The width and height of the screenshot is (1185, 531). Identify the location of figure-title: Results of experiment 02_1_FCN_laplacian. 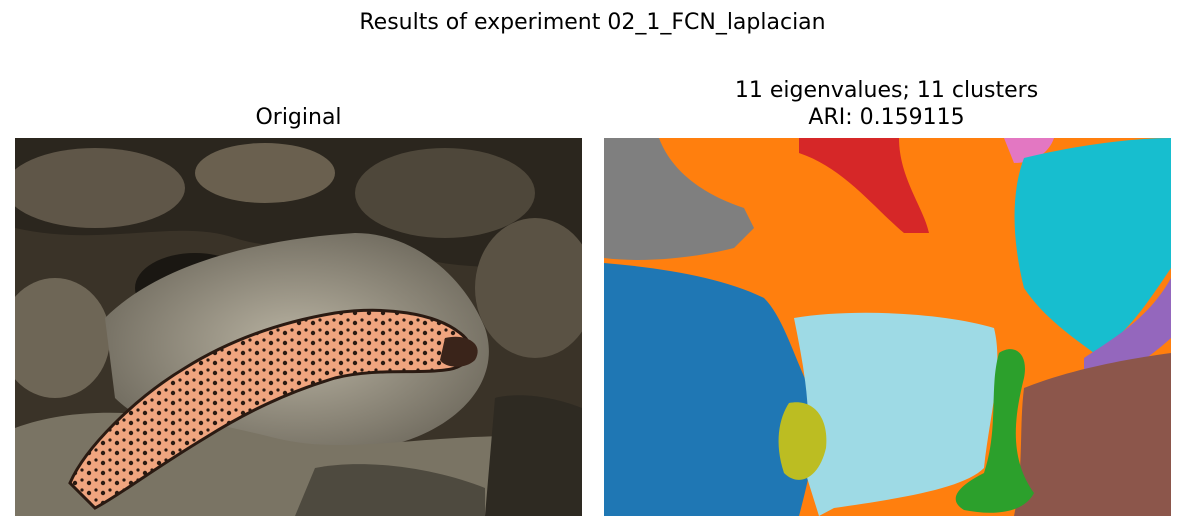
(592, 22).